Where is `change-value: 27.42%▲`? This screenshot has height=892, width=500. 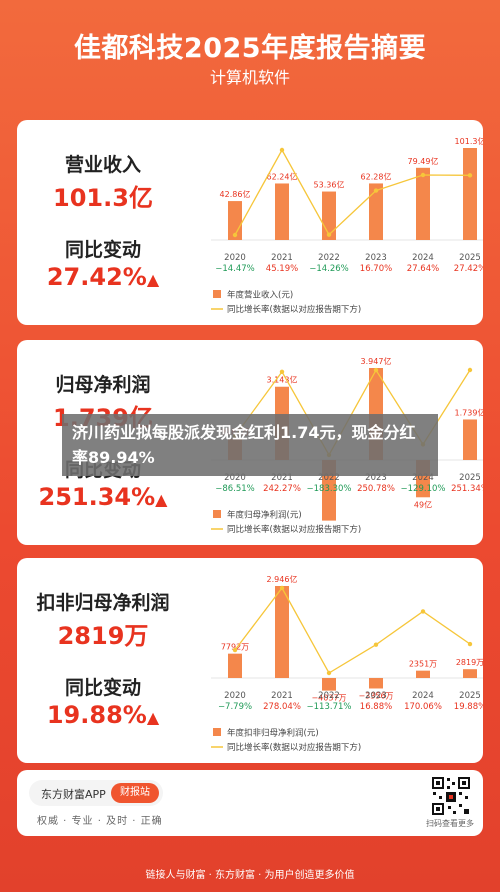
change-value: 27.42%▲ is located at coordinates (103, 277).